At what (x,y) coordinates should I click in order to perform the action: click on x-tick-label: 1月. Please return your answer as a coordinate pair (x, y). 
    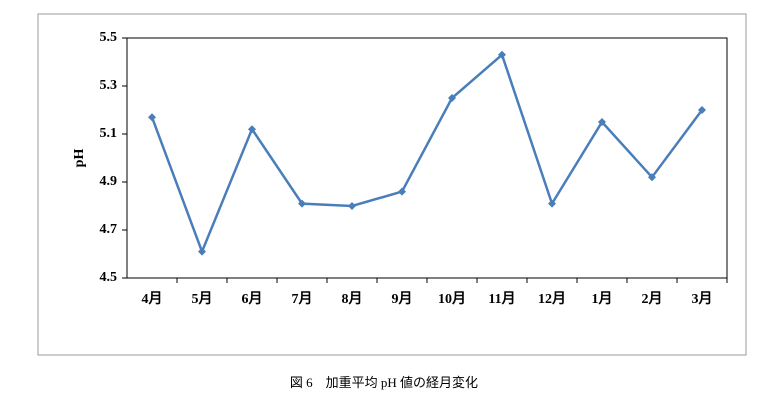
    Looking at the image, I should click on (602, 299).